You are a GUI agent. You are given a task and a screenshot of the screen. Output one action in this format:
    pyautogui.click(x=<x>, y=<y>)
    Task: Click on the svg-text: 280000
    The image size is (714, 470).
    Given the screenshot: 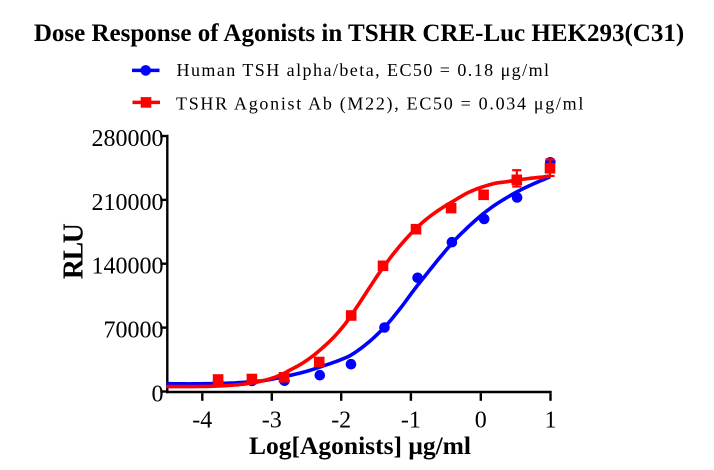 What is the action you would take?
    pyautogui.click(x=128, y=139)
    